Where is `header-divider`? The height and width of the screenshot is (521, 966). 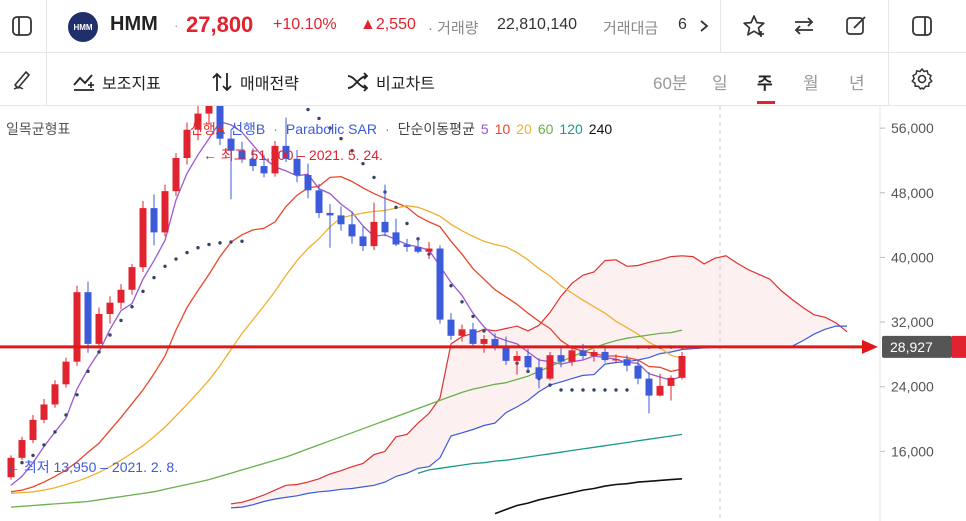
header-divider is located at coordinates (888, 26).